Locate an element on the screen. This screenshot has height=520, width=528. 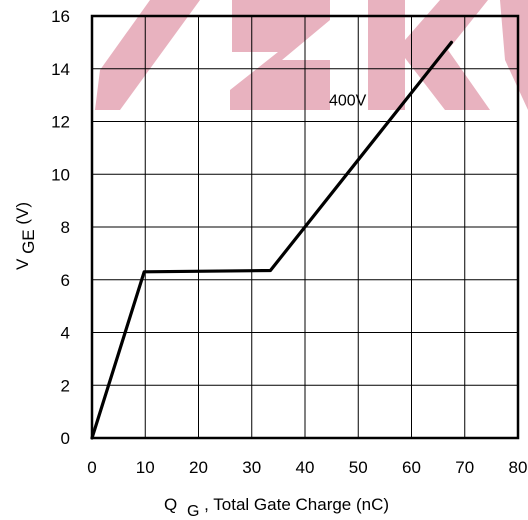
y-axis-title: V GE (V) is located at coordinates (25, 236).